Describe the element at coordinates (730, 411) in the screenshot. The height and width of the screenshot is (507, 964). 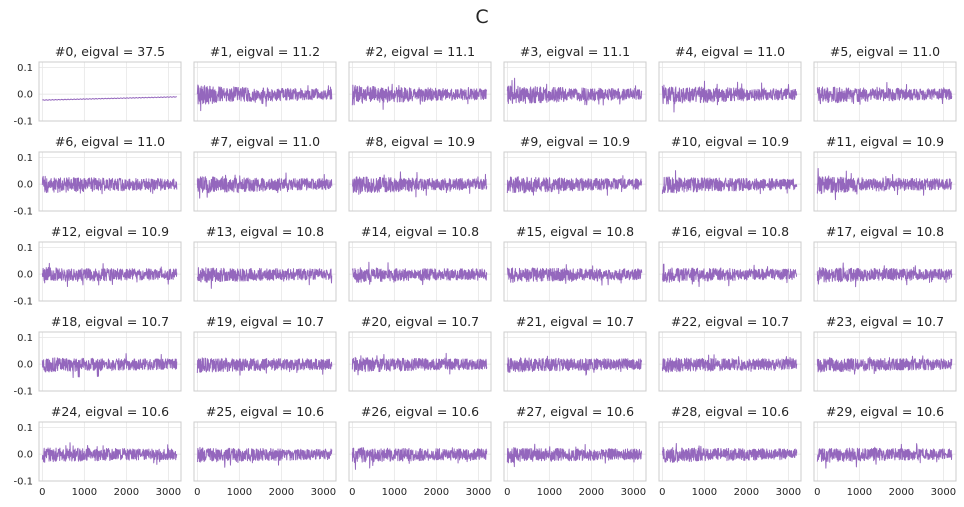
I see `subplot-title: #28, eigval = 10.6` at that location.